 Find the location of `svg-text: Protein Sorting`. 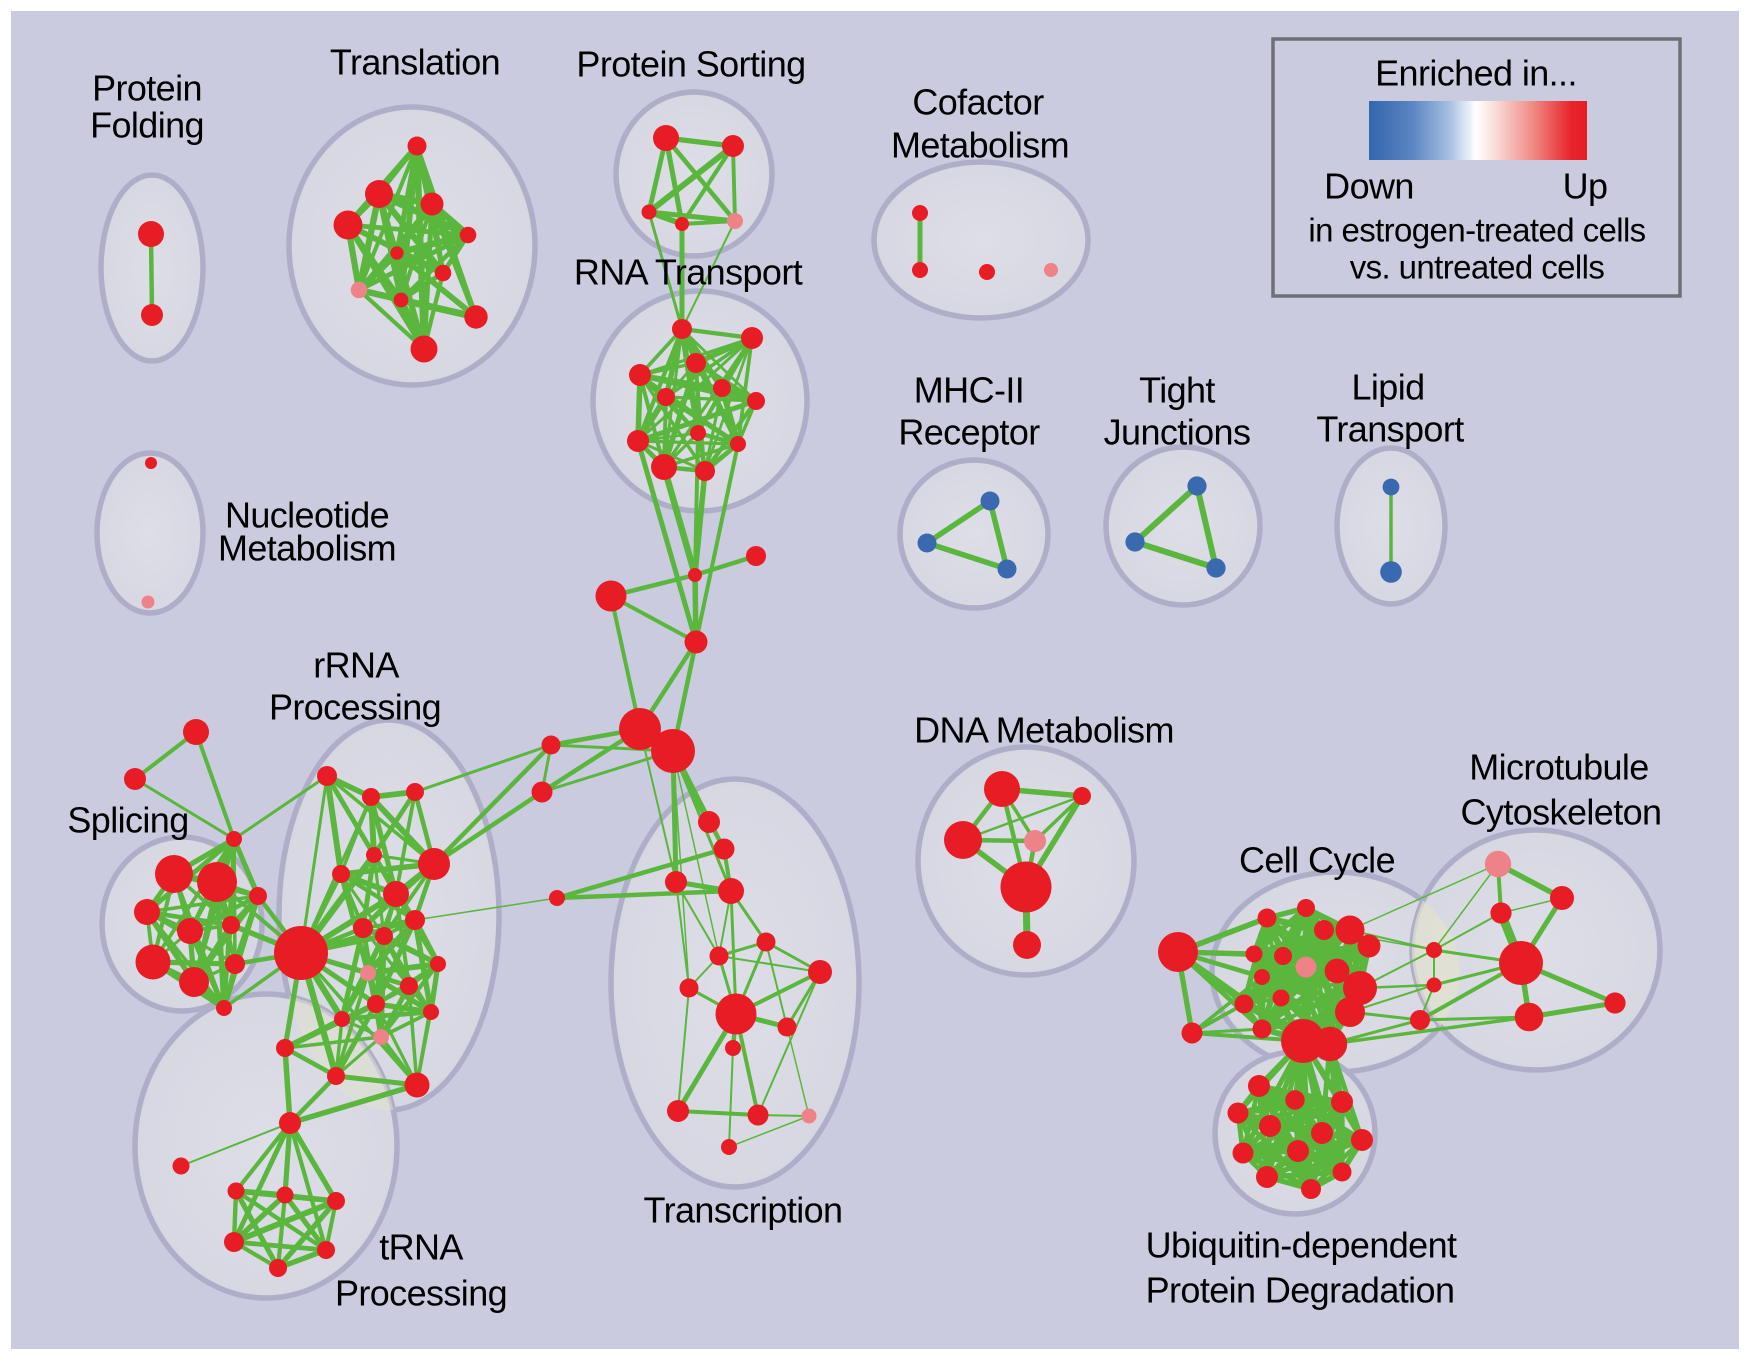

svg-text: Protein Sorting is located at coordinates (690, 64).